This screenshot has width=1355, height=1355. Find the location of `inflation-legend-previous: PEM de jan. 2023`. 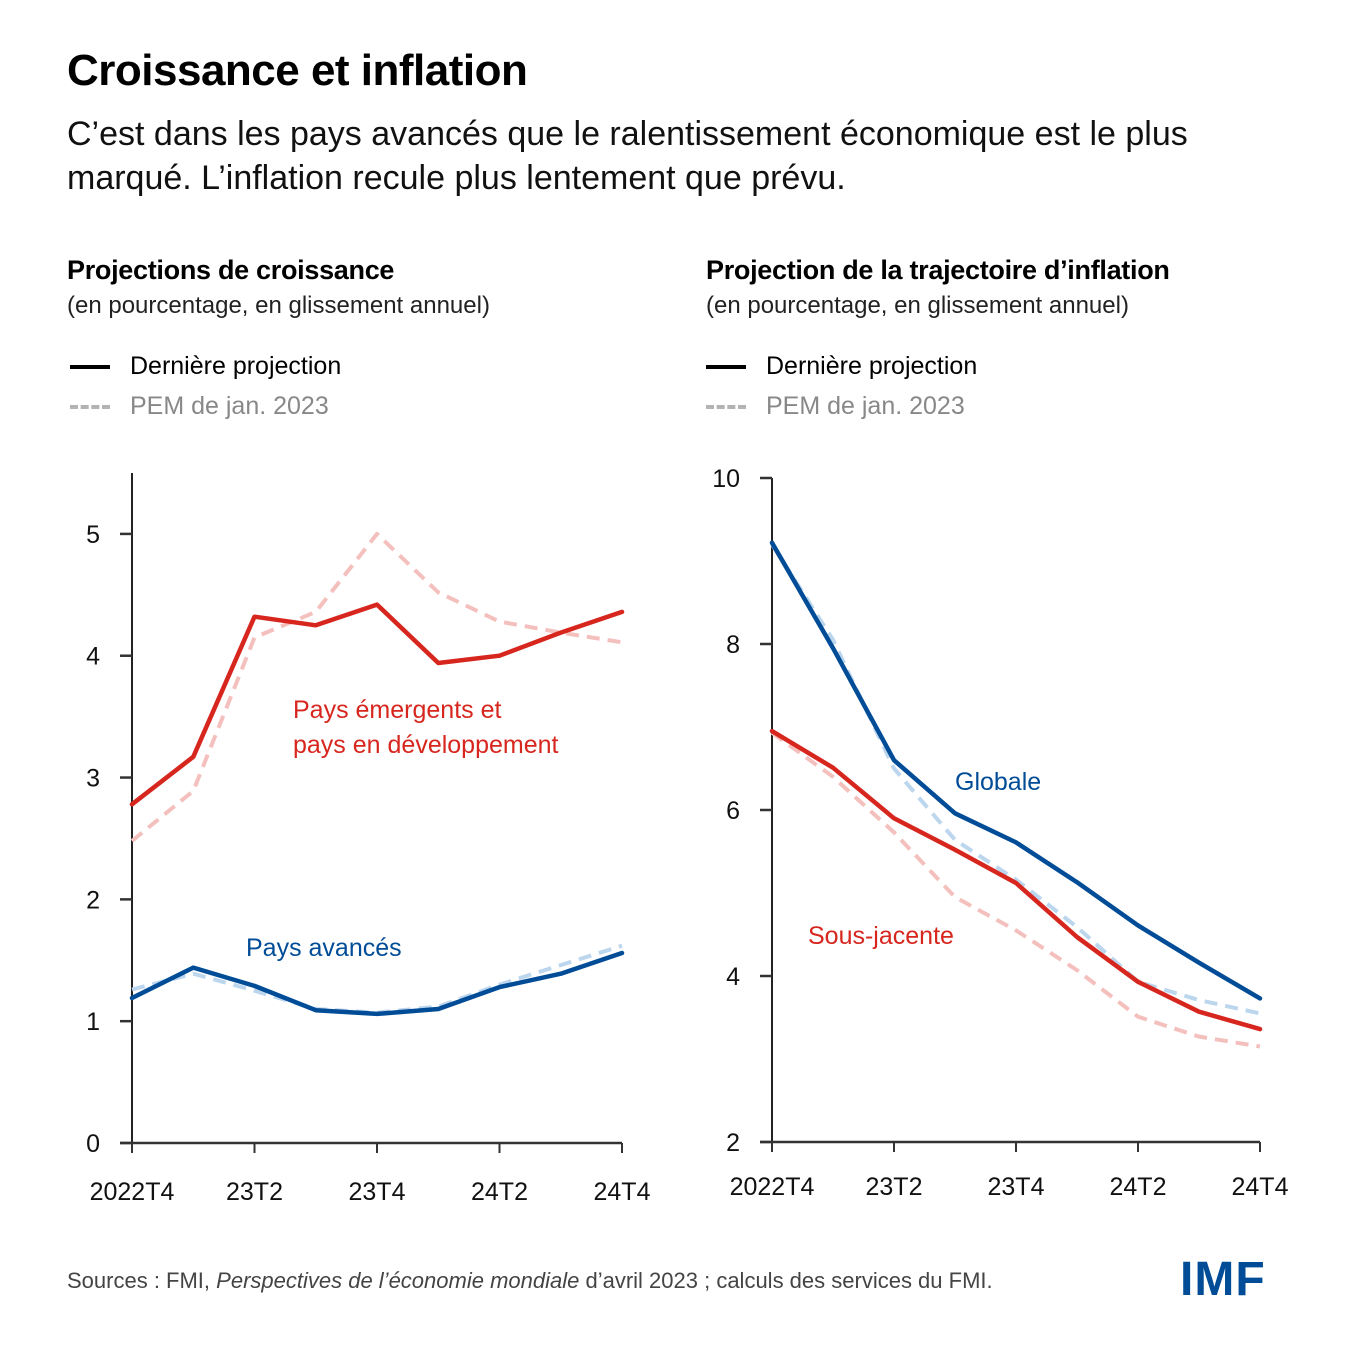

inflation-legend-previous: PEM de jan. 2023 is located at coordinates (835, 406).